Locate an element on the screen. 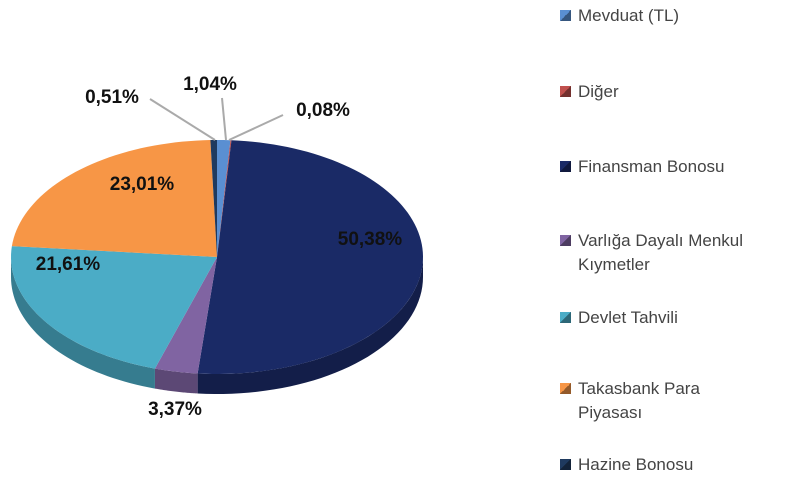  legend-label: Finansman Bonosu is located at coordinates (651, 166).